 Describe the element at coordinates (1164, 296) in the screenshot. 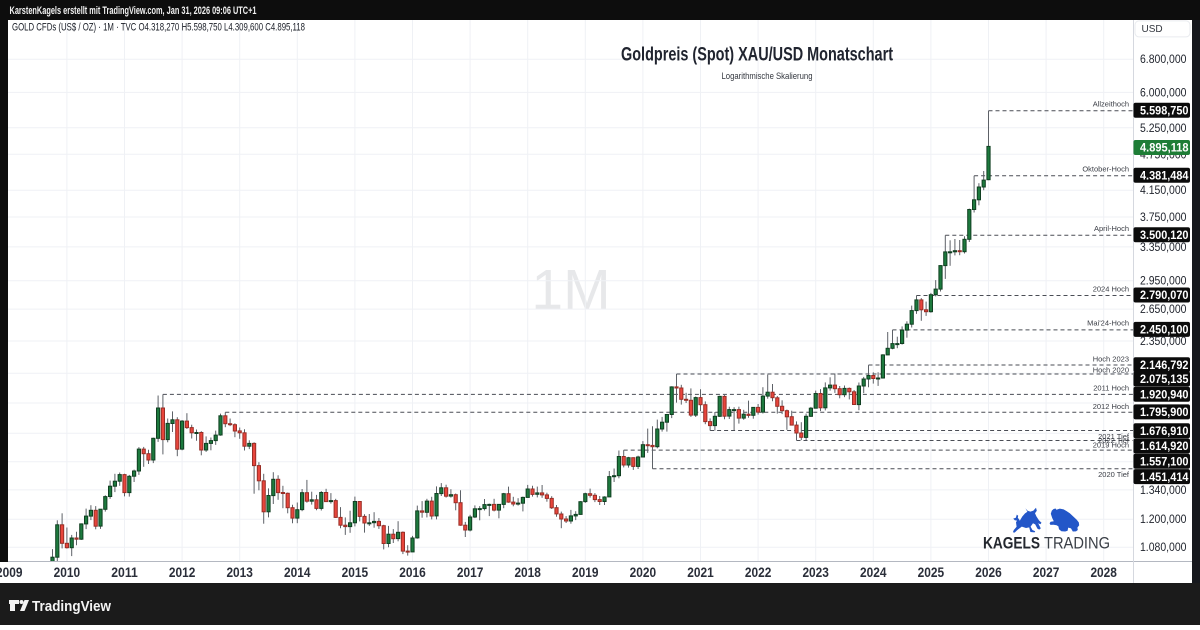

I see `svg-text: 2.790,070` at that location.